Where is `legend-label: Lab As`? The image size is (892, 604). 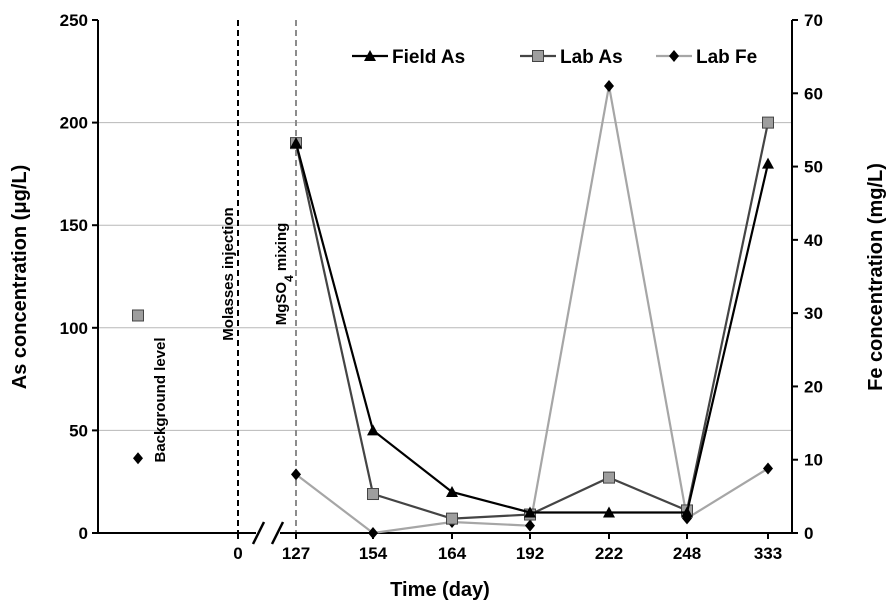 legend-label: Lab As is located at coordinates (591, 57).